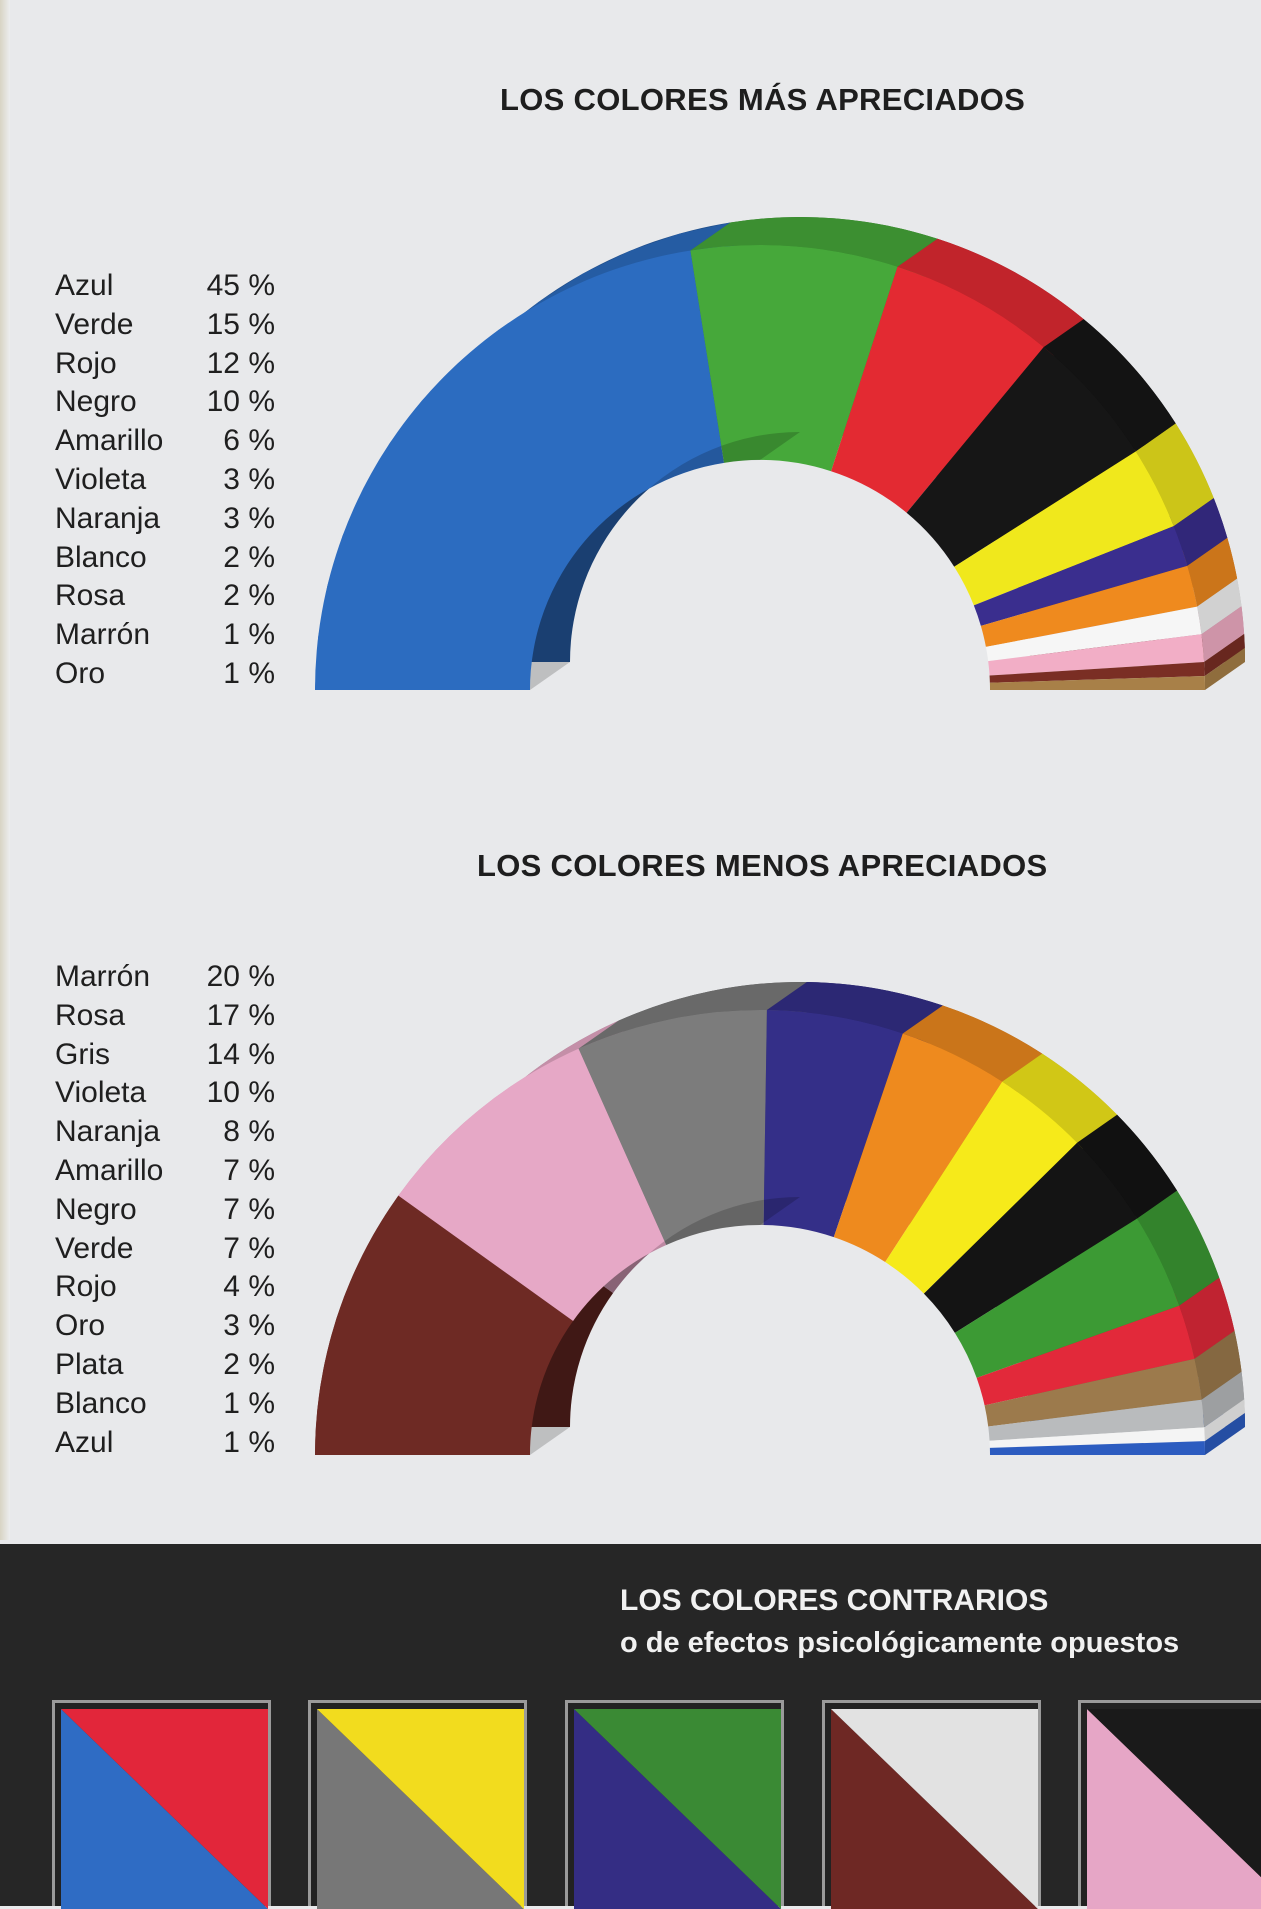 The height and width of the screenshot is (1909, 1261). What do you see at coordinates (165, 560) in the screenshot?
I see `legend-item: Blanco 2 %` at bounding box center [165, 560].